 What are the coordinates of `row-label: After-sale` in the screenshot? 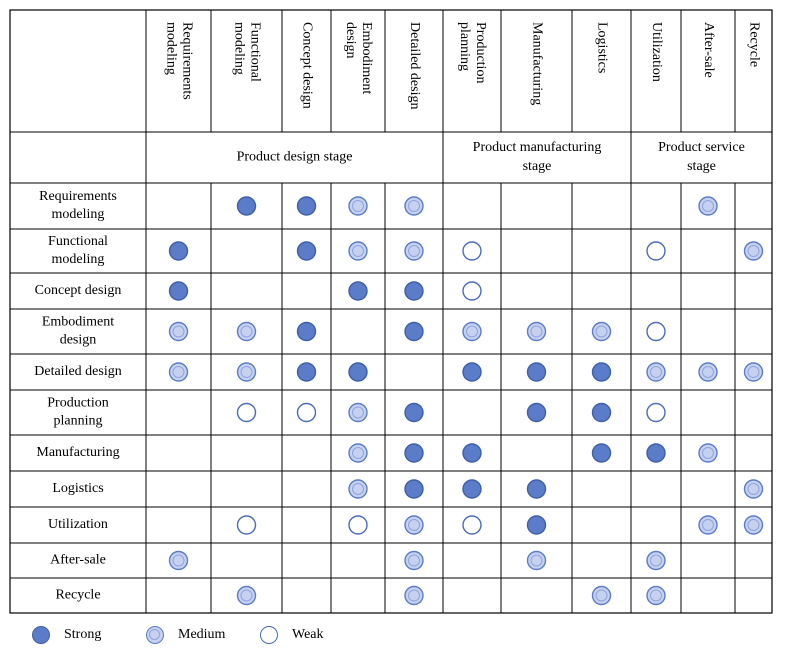 It's located at (78, 560).